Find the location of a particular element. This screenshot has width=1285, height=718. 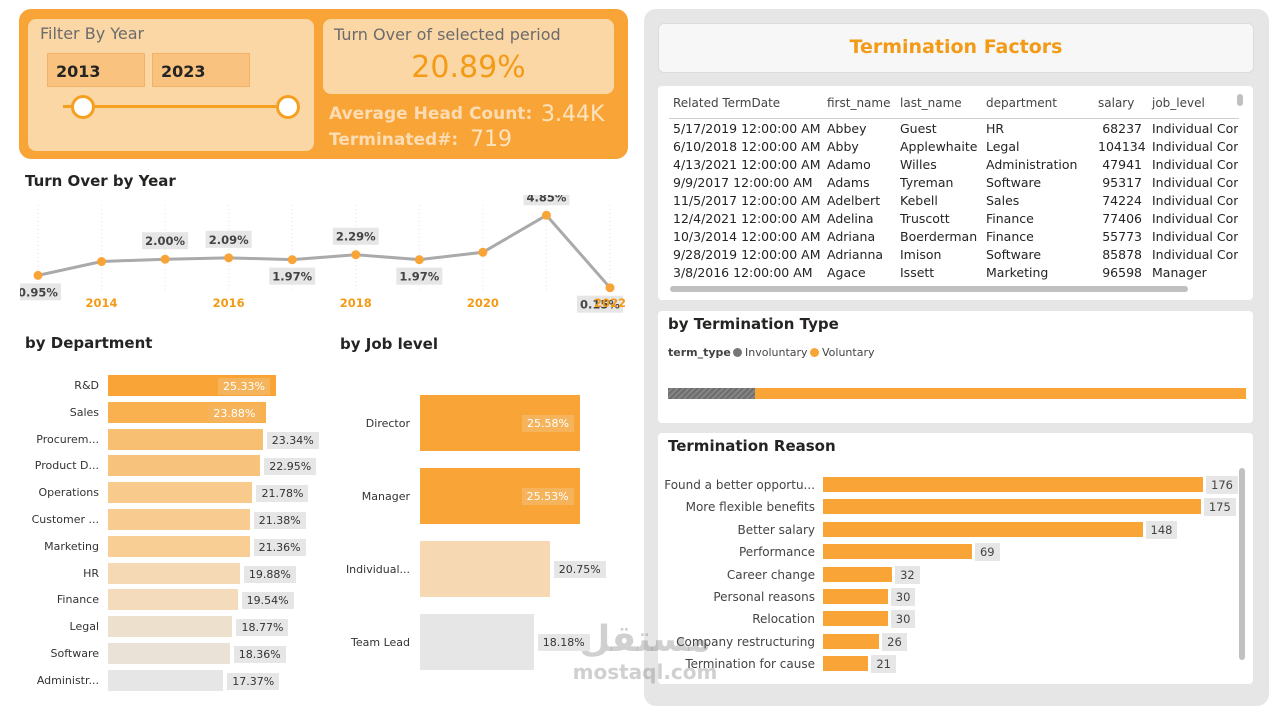

year-slider-end-handle is located at coordinates (288, 107).